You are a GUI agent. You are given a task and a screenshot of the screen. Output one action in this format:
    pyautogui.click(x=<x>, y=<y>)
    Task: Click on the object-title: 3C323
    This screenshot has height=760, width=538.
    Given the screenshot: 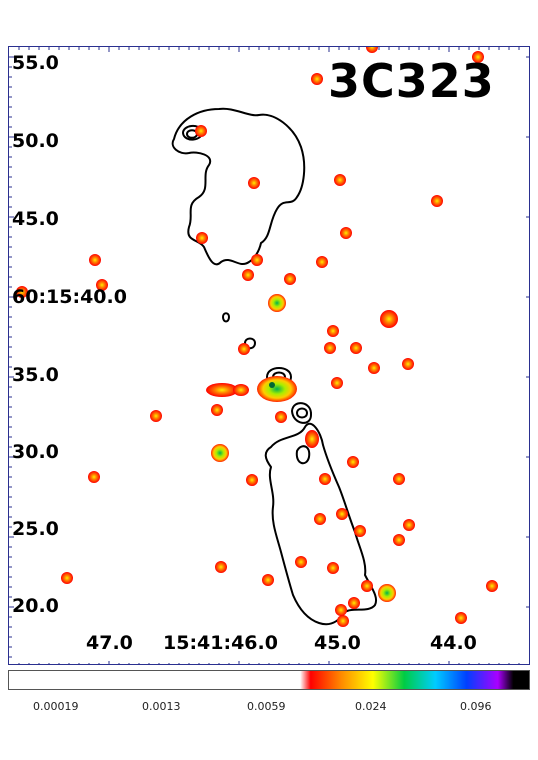 What is the action you would take?
    pyautogui.click(x=411, y=81)
    